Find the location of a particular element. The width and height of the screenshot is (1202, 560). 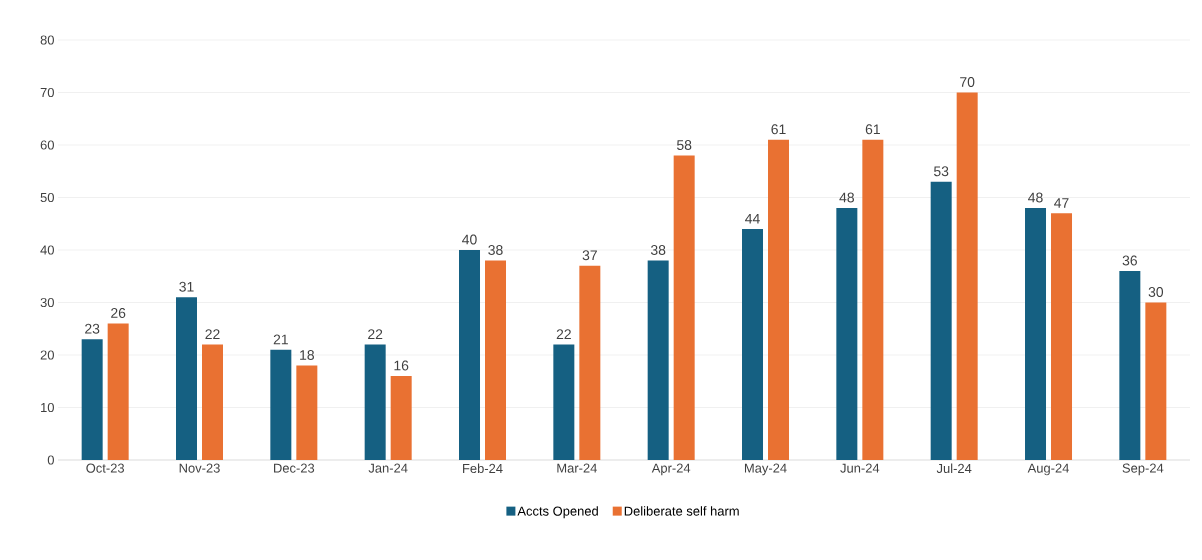

x-tick-label: Feb-24 is located at coordinates (483, 468).